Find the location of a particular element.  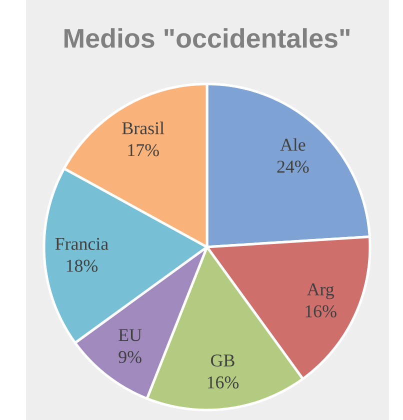

slice-label: Brasil is located at coordinates (143, 128).